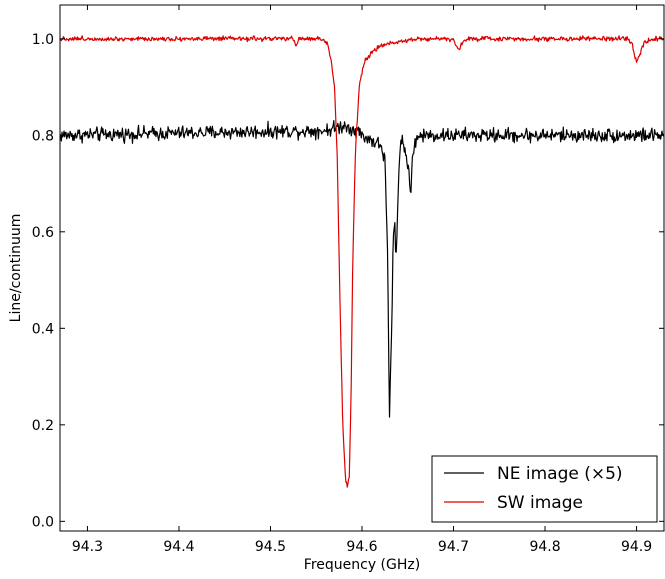 The image size is (665, 579). I want to click on x-tick-label: 94.5, so click(270, 547).